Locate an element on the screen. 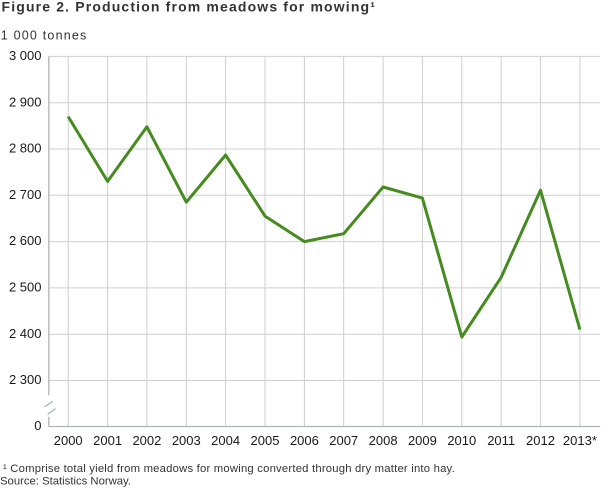 This screenshot has width=610, height=488. svg-text: 2 700 is located at coordinates (25, 194).